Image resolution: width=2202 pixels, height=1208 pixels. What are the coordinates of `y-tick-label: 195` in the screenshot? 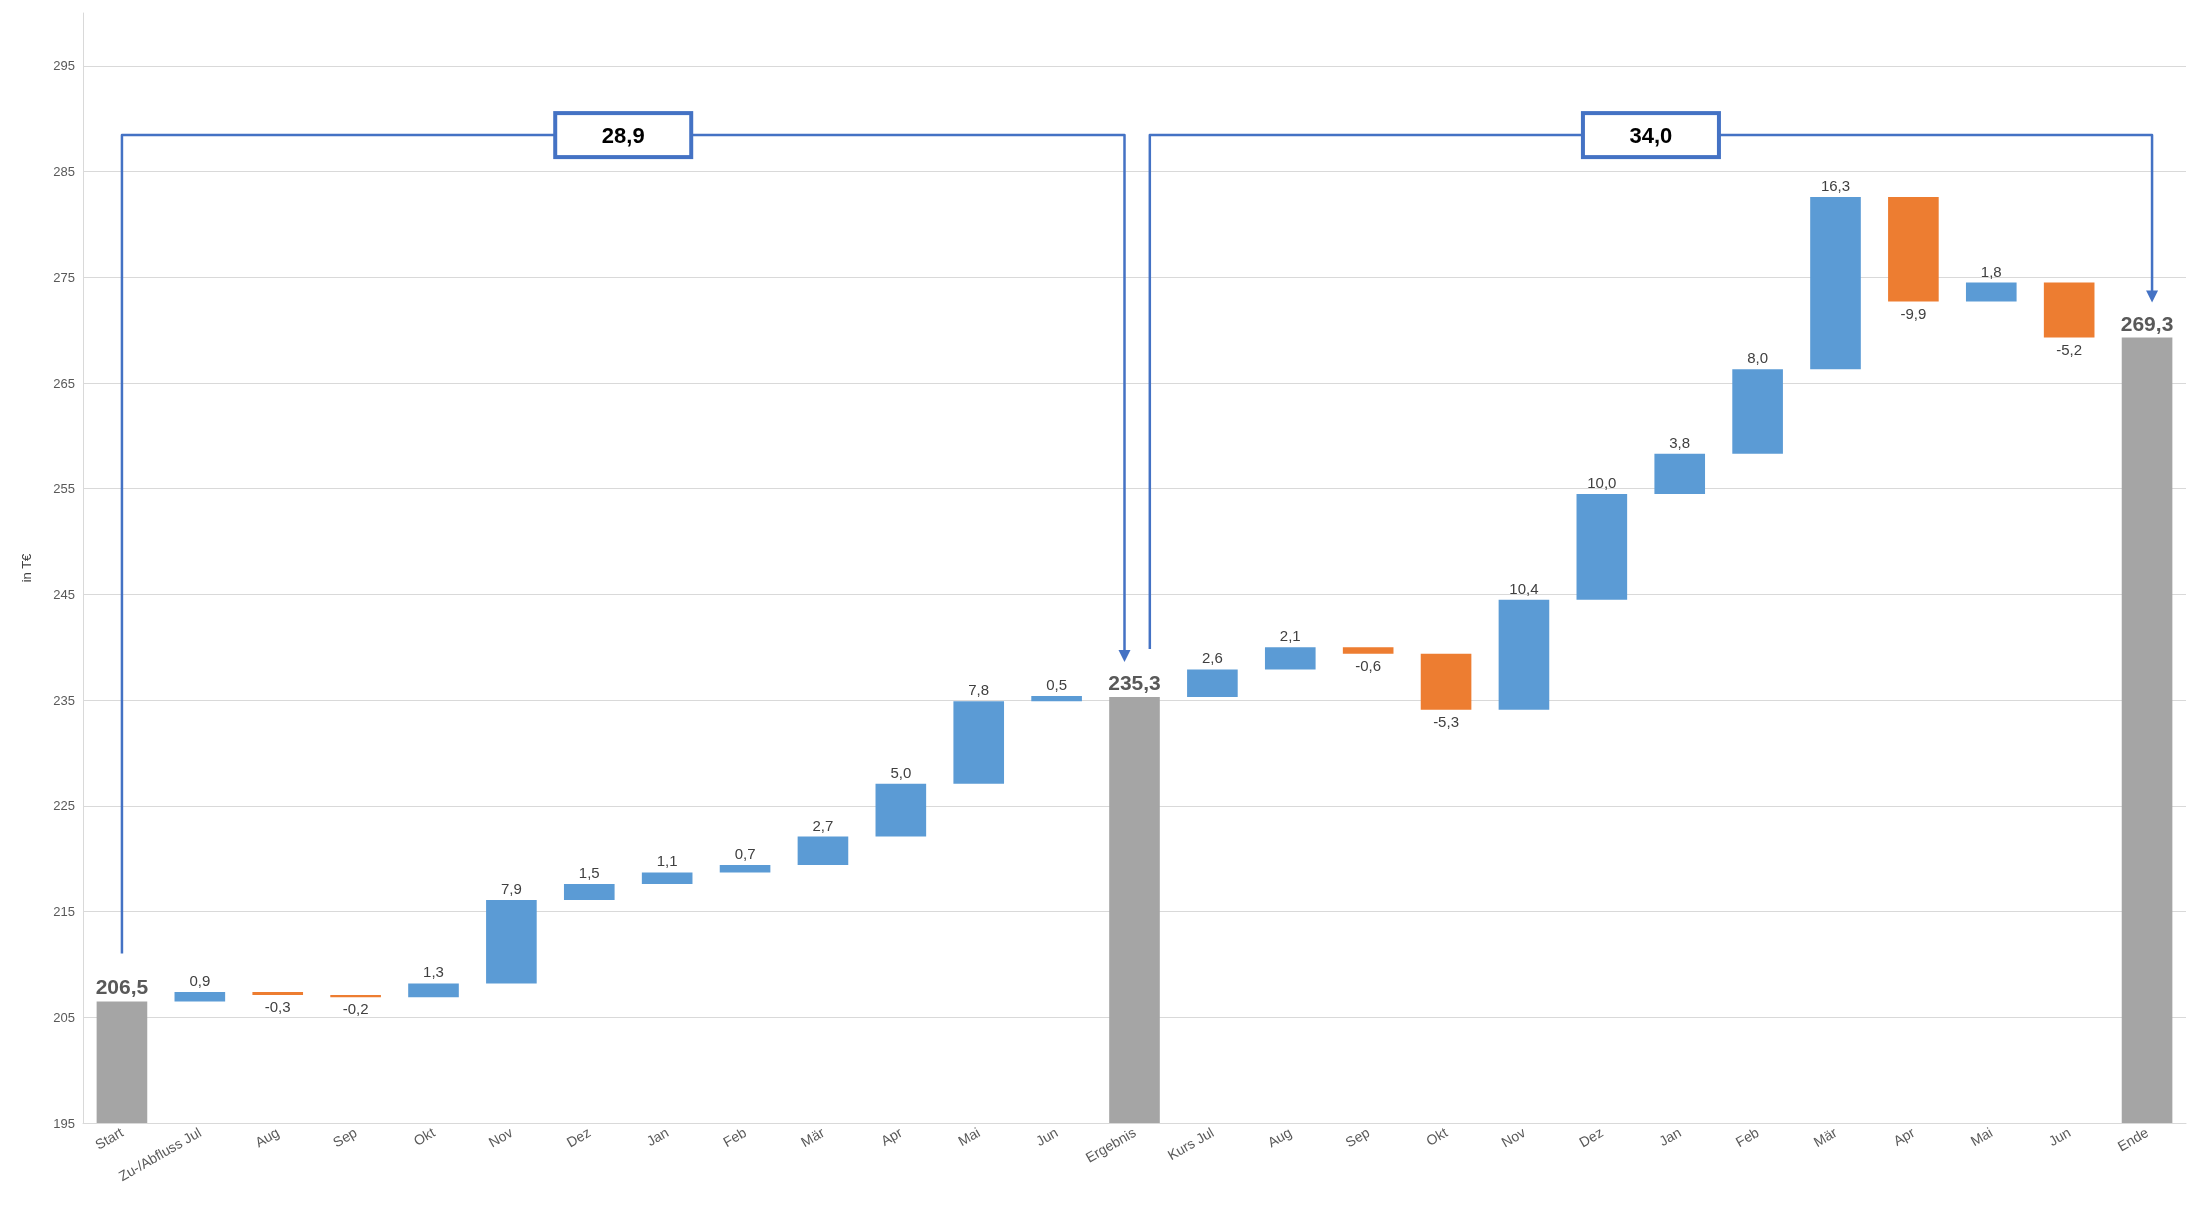 It's located at (64, 1123).